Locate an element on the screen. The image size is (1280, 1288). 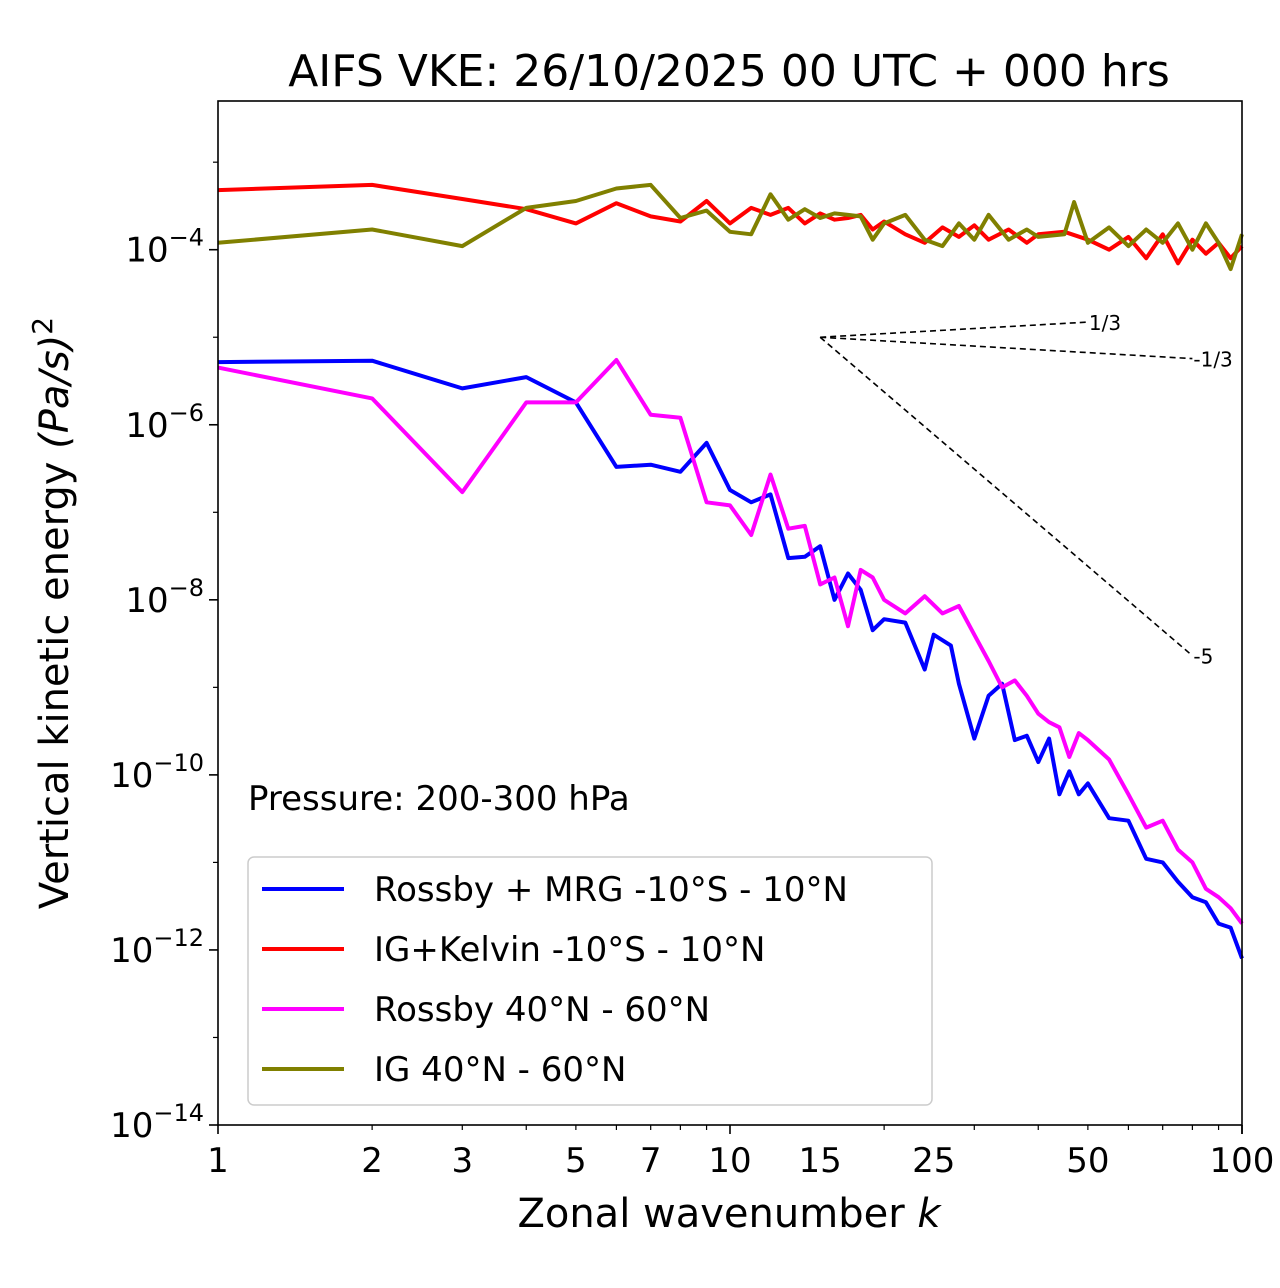
x-tick-label: 10 is located at coordinates (729, 1161).